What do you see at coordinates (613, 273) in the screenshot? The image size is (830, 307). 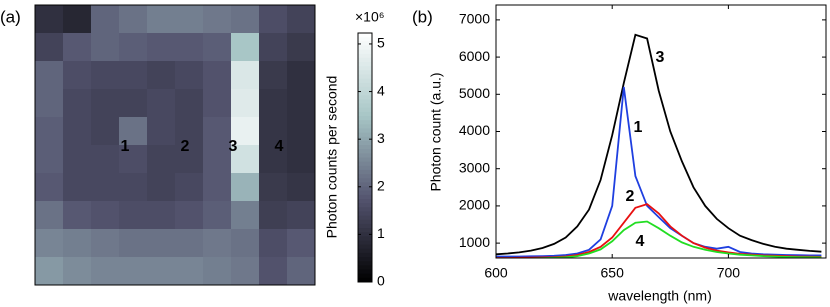 I see `x-tick-label: 650` at bounding box center [613, 273].